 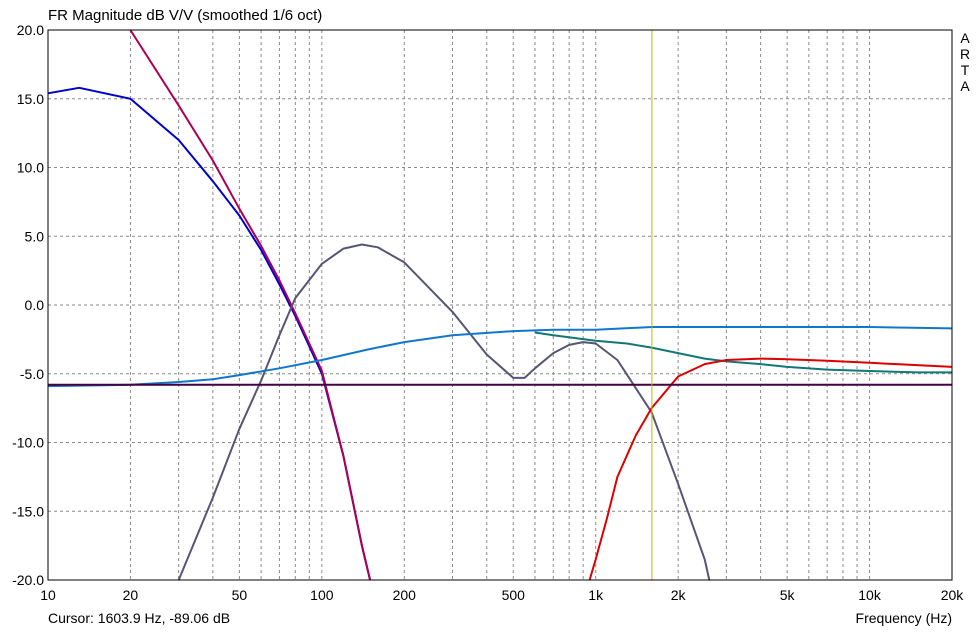 What do you see at coordinates (405, 595) in the screenshot?
I see `x-tick-label: 200` at bounding box center [405, 595].